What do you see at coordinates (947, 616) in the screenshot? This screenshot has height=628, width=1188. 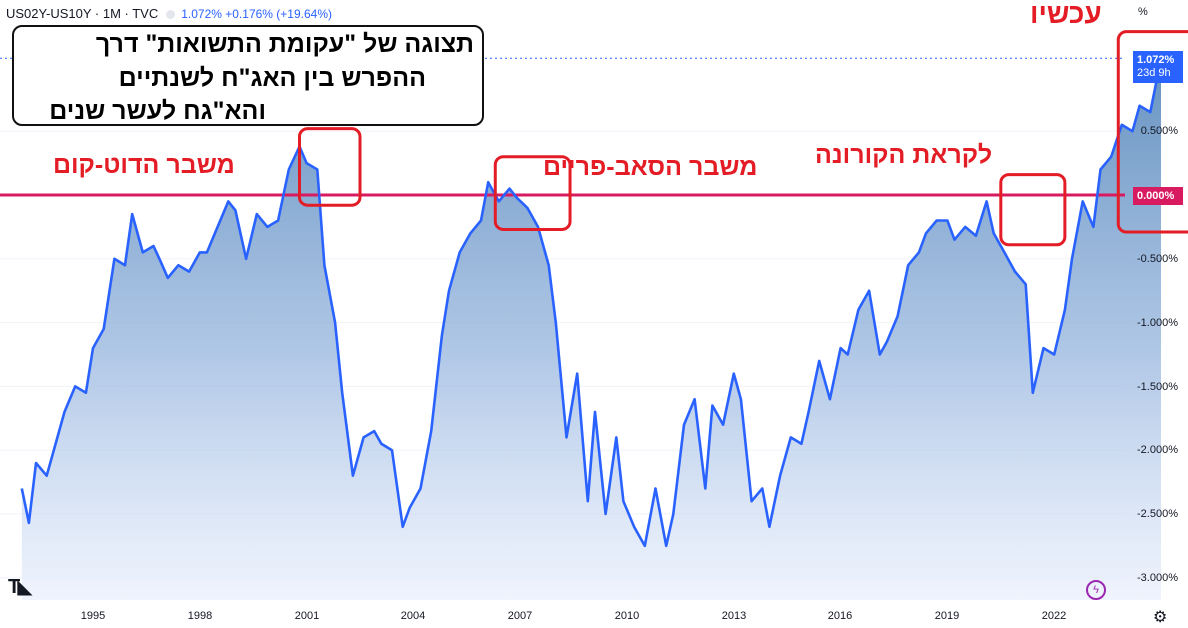 I see `x-tick-label: 2019` at bounding box center [947, 616].